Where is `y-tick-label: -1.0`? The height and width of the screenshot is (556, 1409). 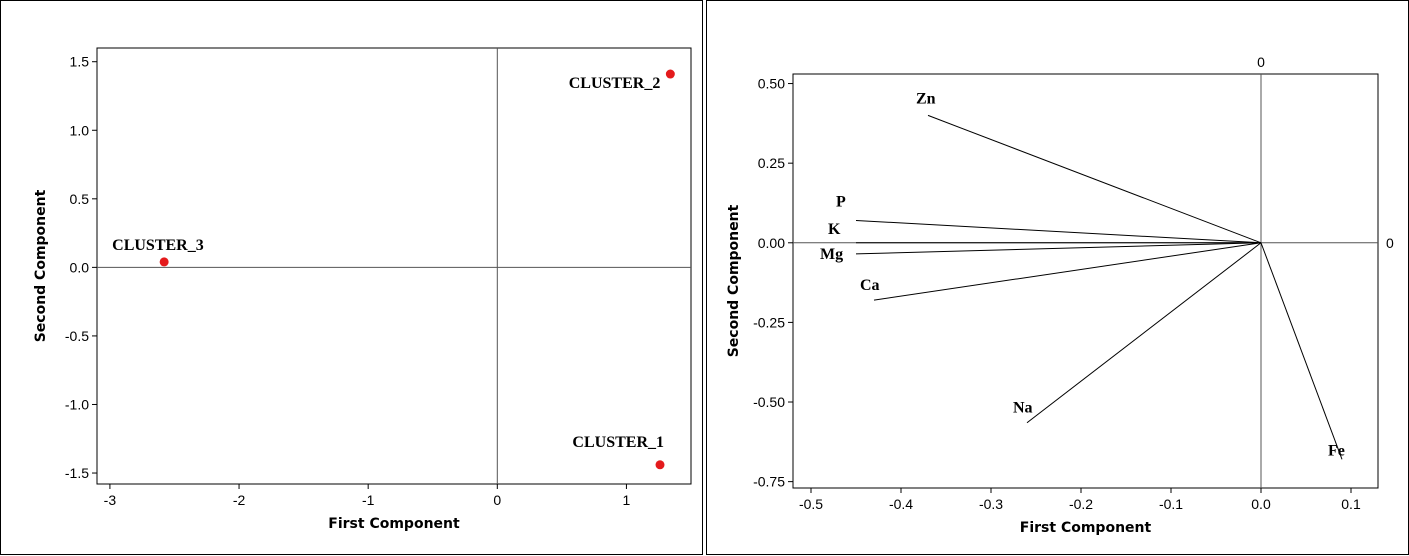
y-tick-label: -1.0 is located at coordinates (77, 404).